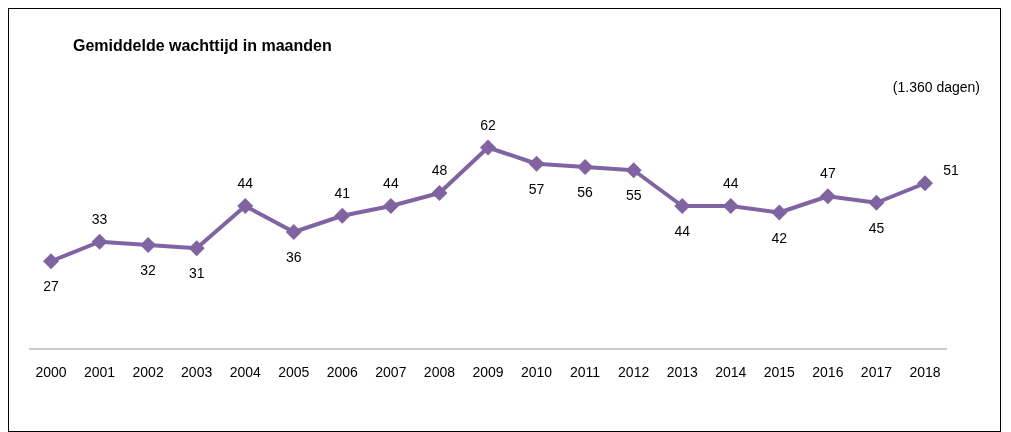 This screenshot has height=432, width=1011. Describe the element at coordinates (925, 371) in the screenshot. I see `x-tick-label: 2018` at that location.